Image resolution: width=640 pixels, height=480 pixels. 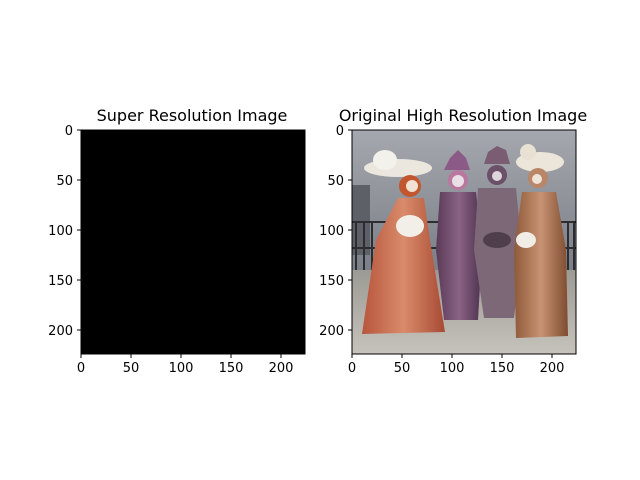 I want to click on photo-building, so click(x=361, y=220).